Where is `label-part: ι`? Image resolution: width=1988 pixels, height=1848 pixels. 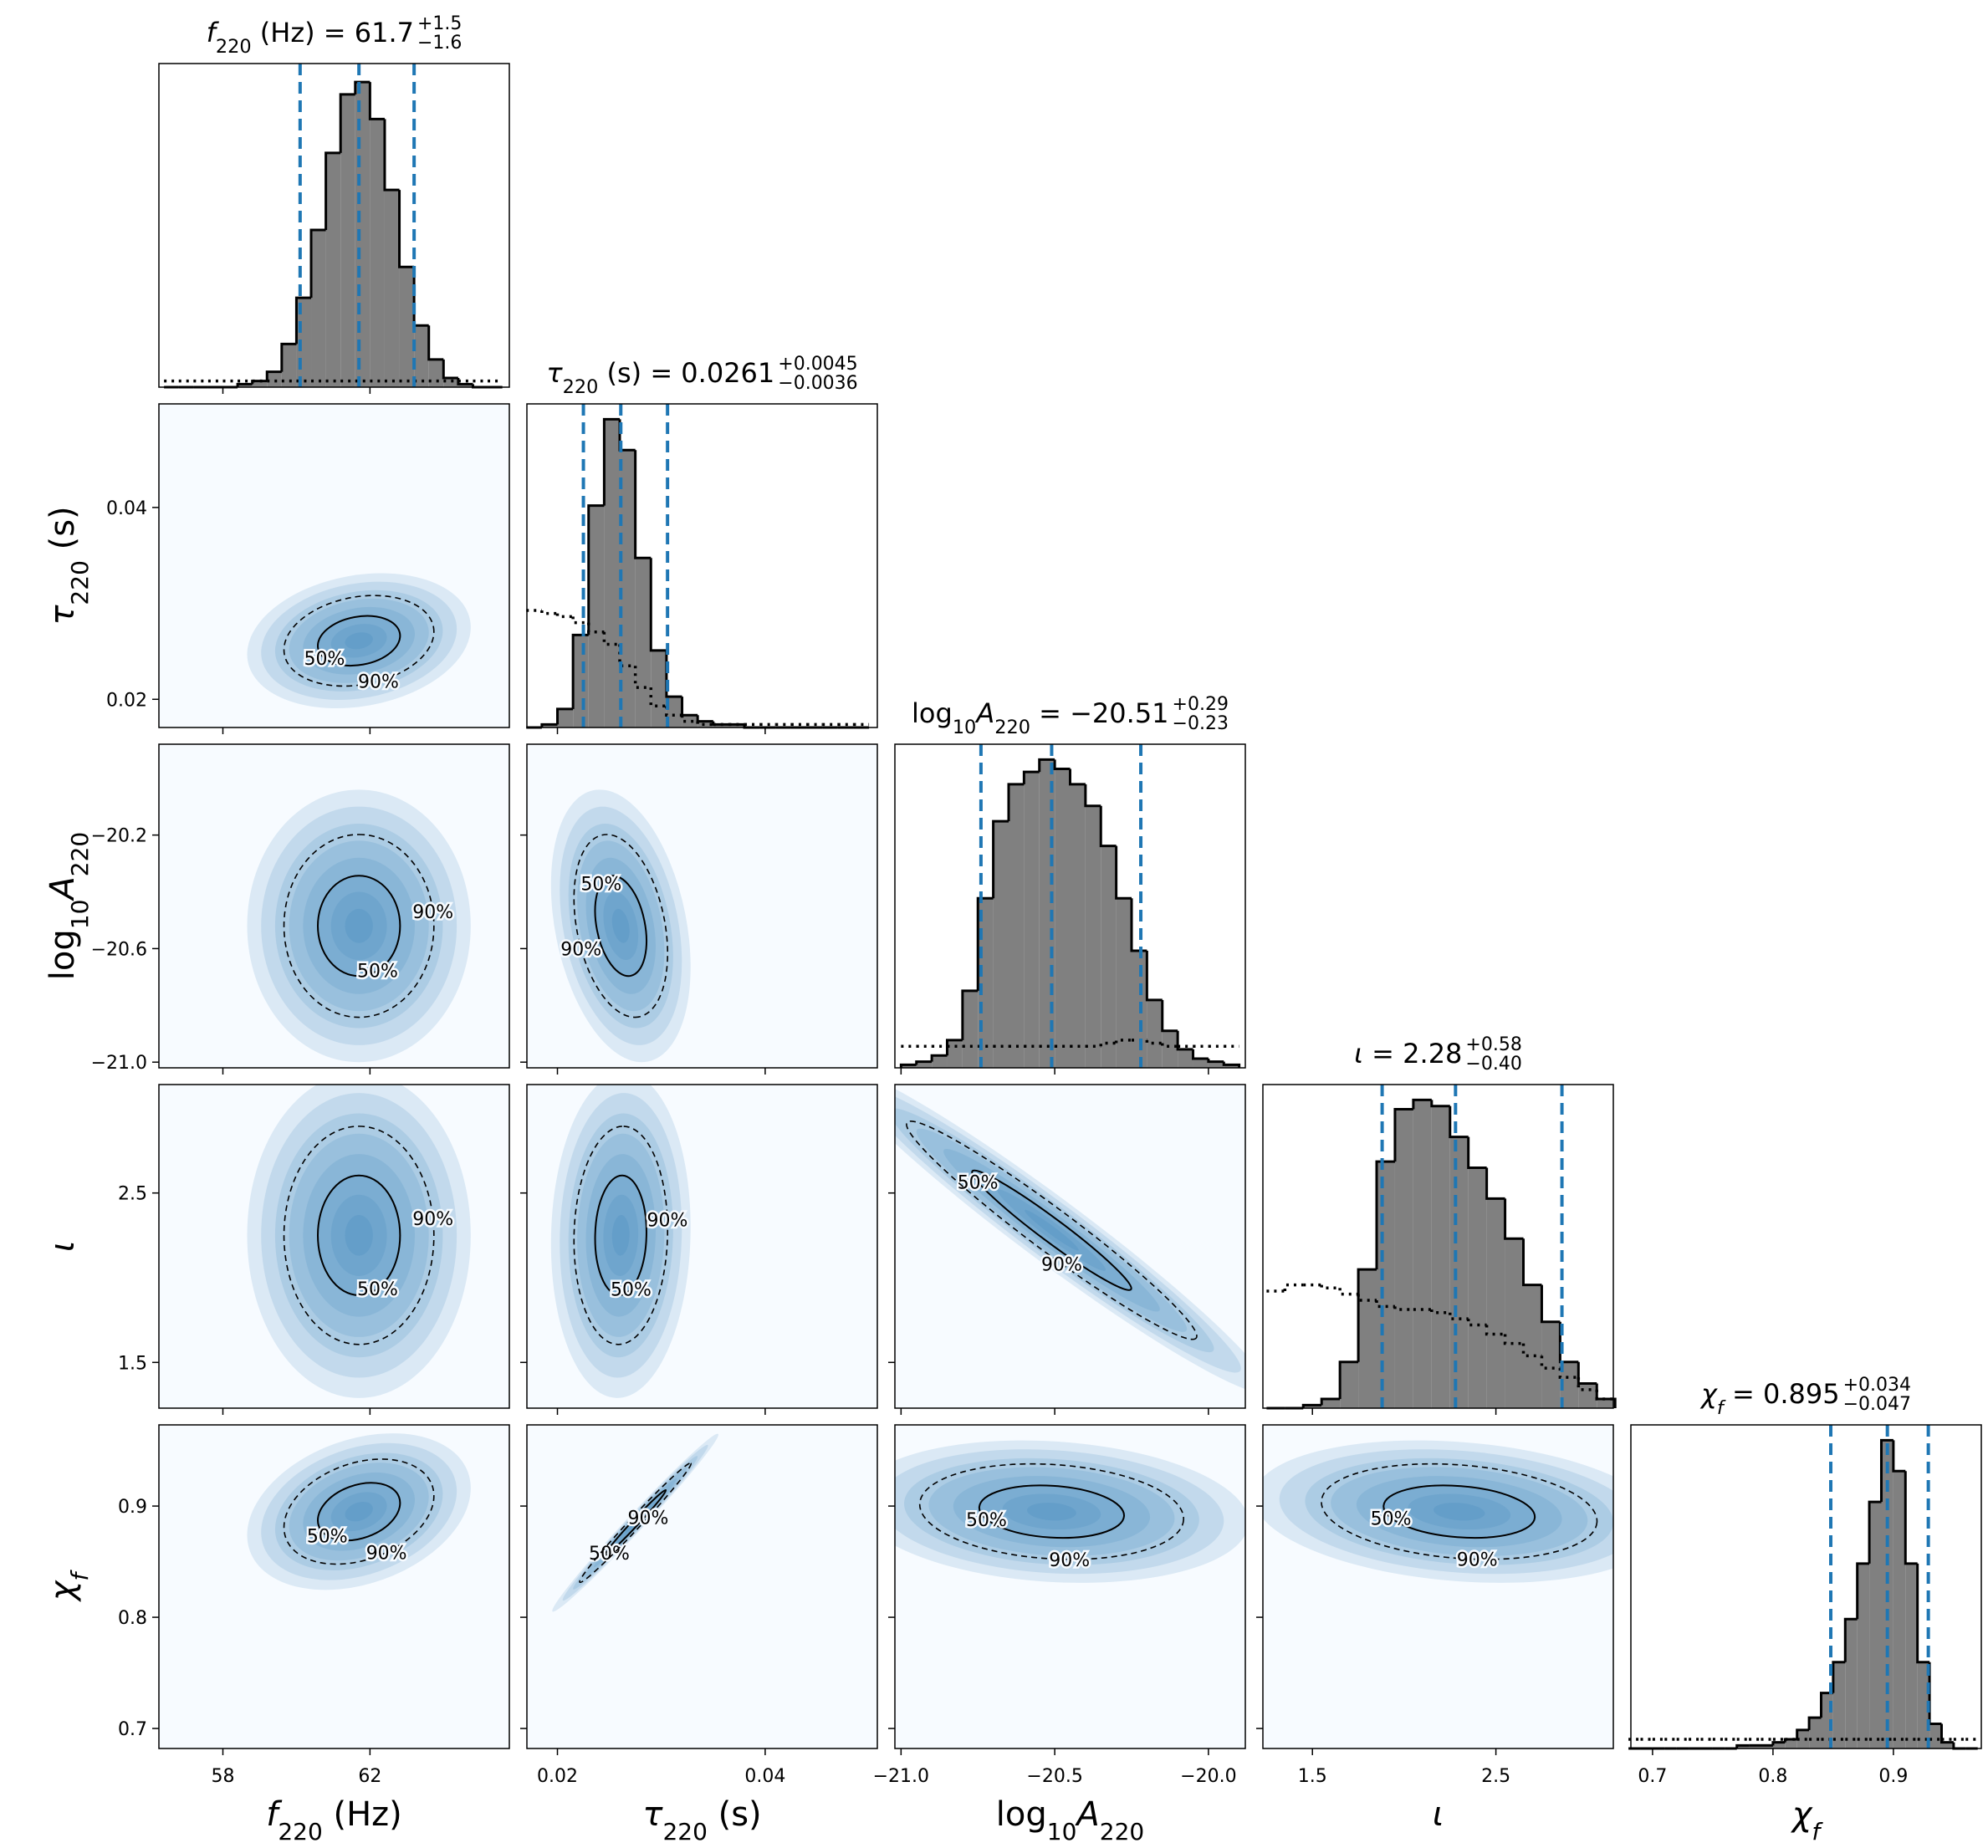
label-part: ι is located at coordinates (62, 1247).